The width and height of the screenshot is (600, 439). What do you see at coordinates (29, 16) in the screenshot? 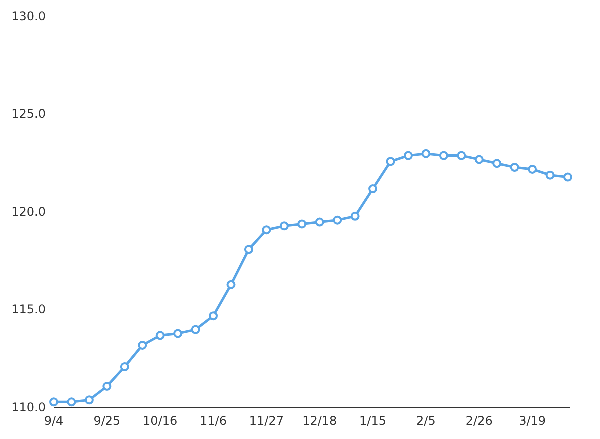
I see `y-tick-label: 130.0` at bounding box center [29, 16].